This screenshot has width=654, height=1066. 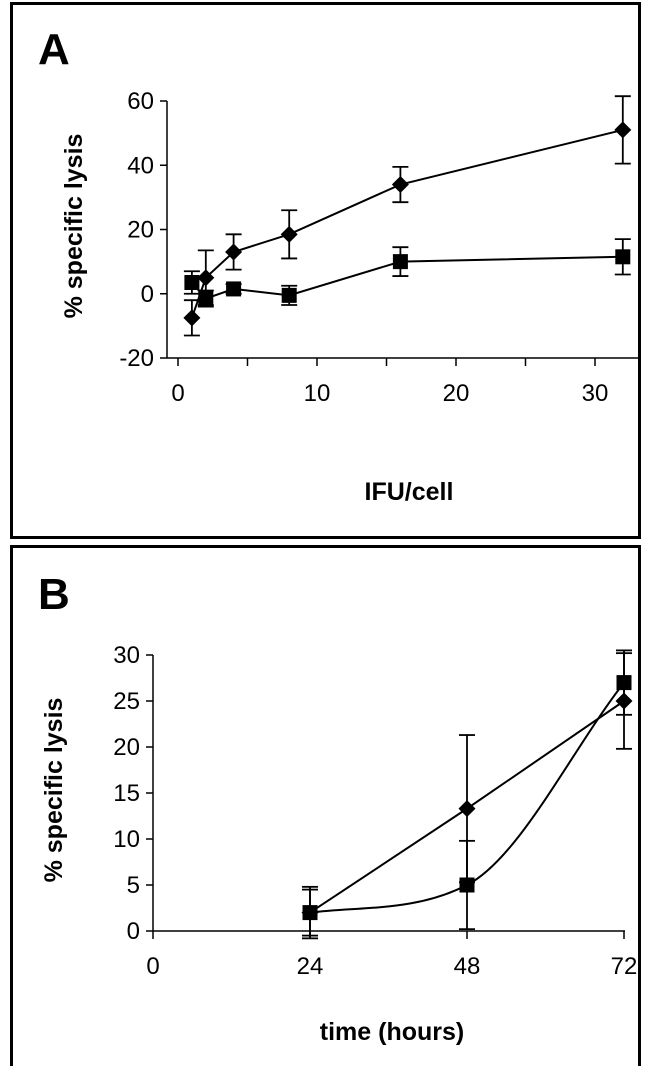 I want to click on panel-b-x-tick-label: 0, so click(x=152, y=966).